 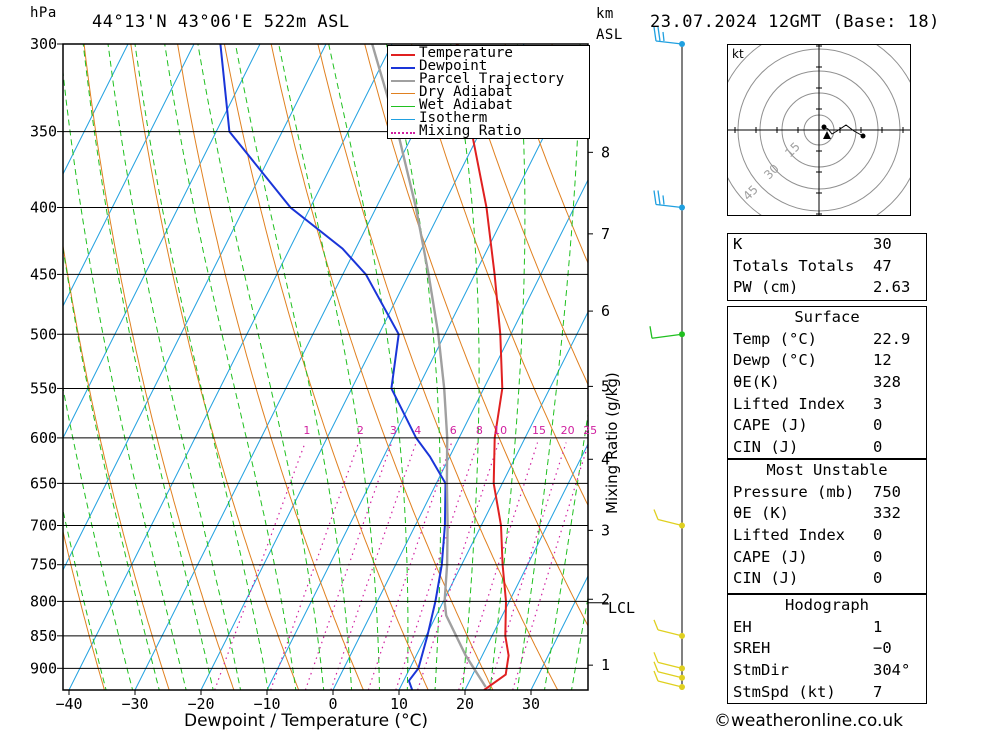 What do you see at coordinates (605, 311) in the screenshot?
I see `km-tick-label: 6` at bounding box center [605, 311].